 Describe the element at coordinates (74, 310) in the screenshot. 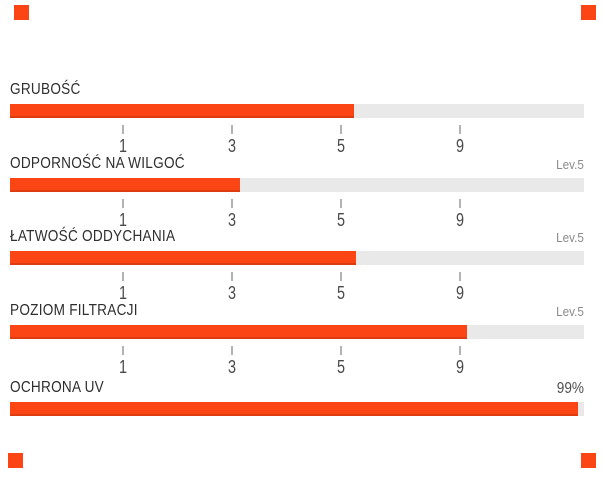

I see `bar-label: POZIOM FILTRACJI` at that location.